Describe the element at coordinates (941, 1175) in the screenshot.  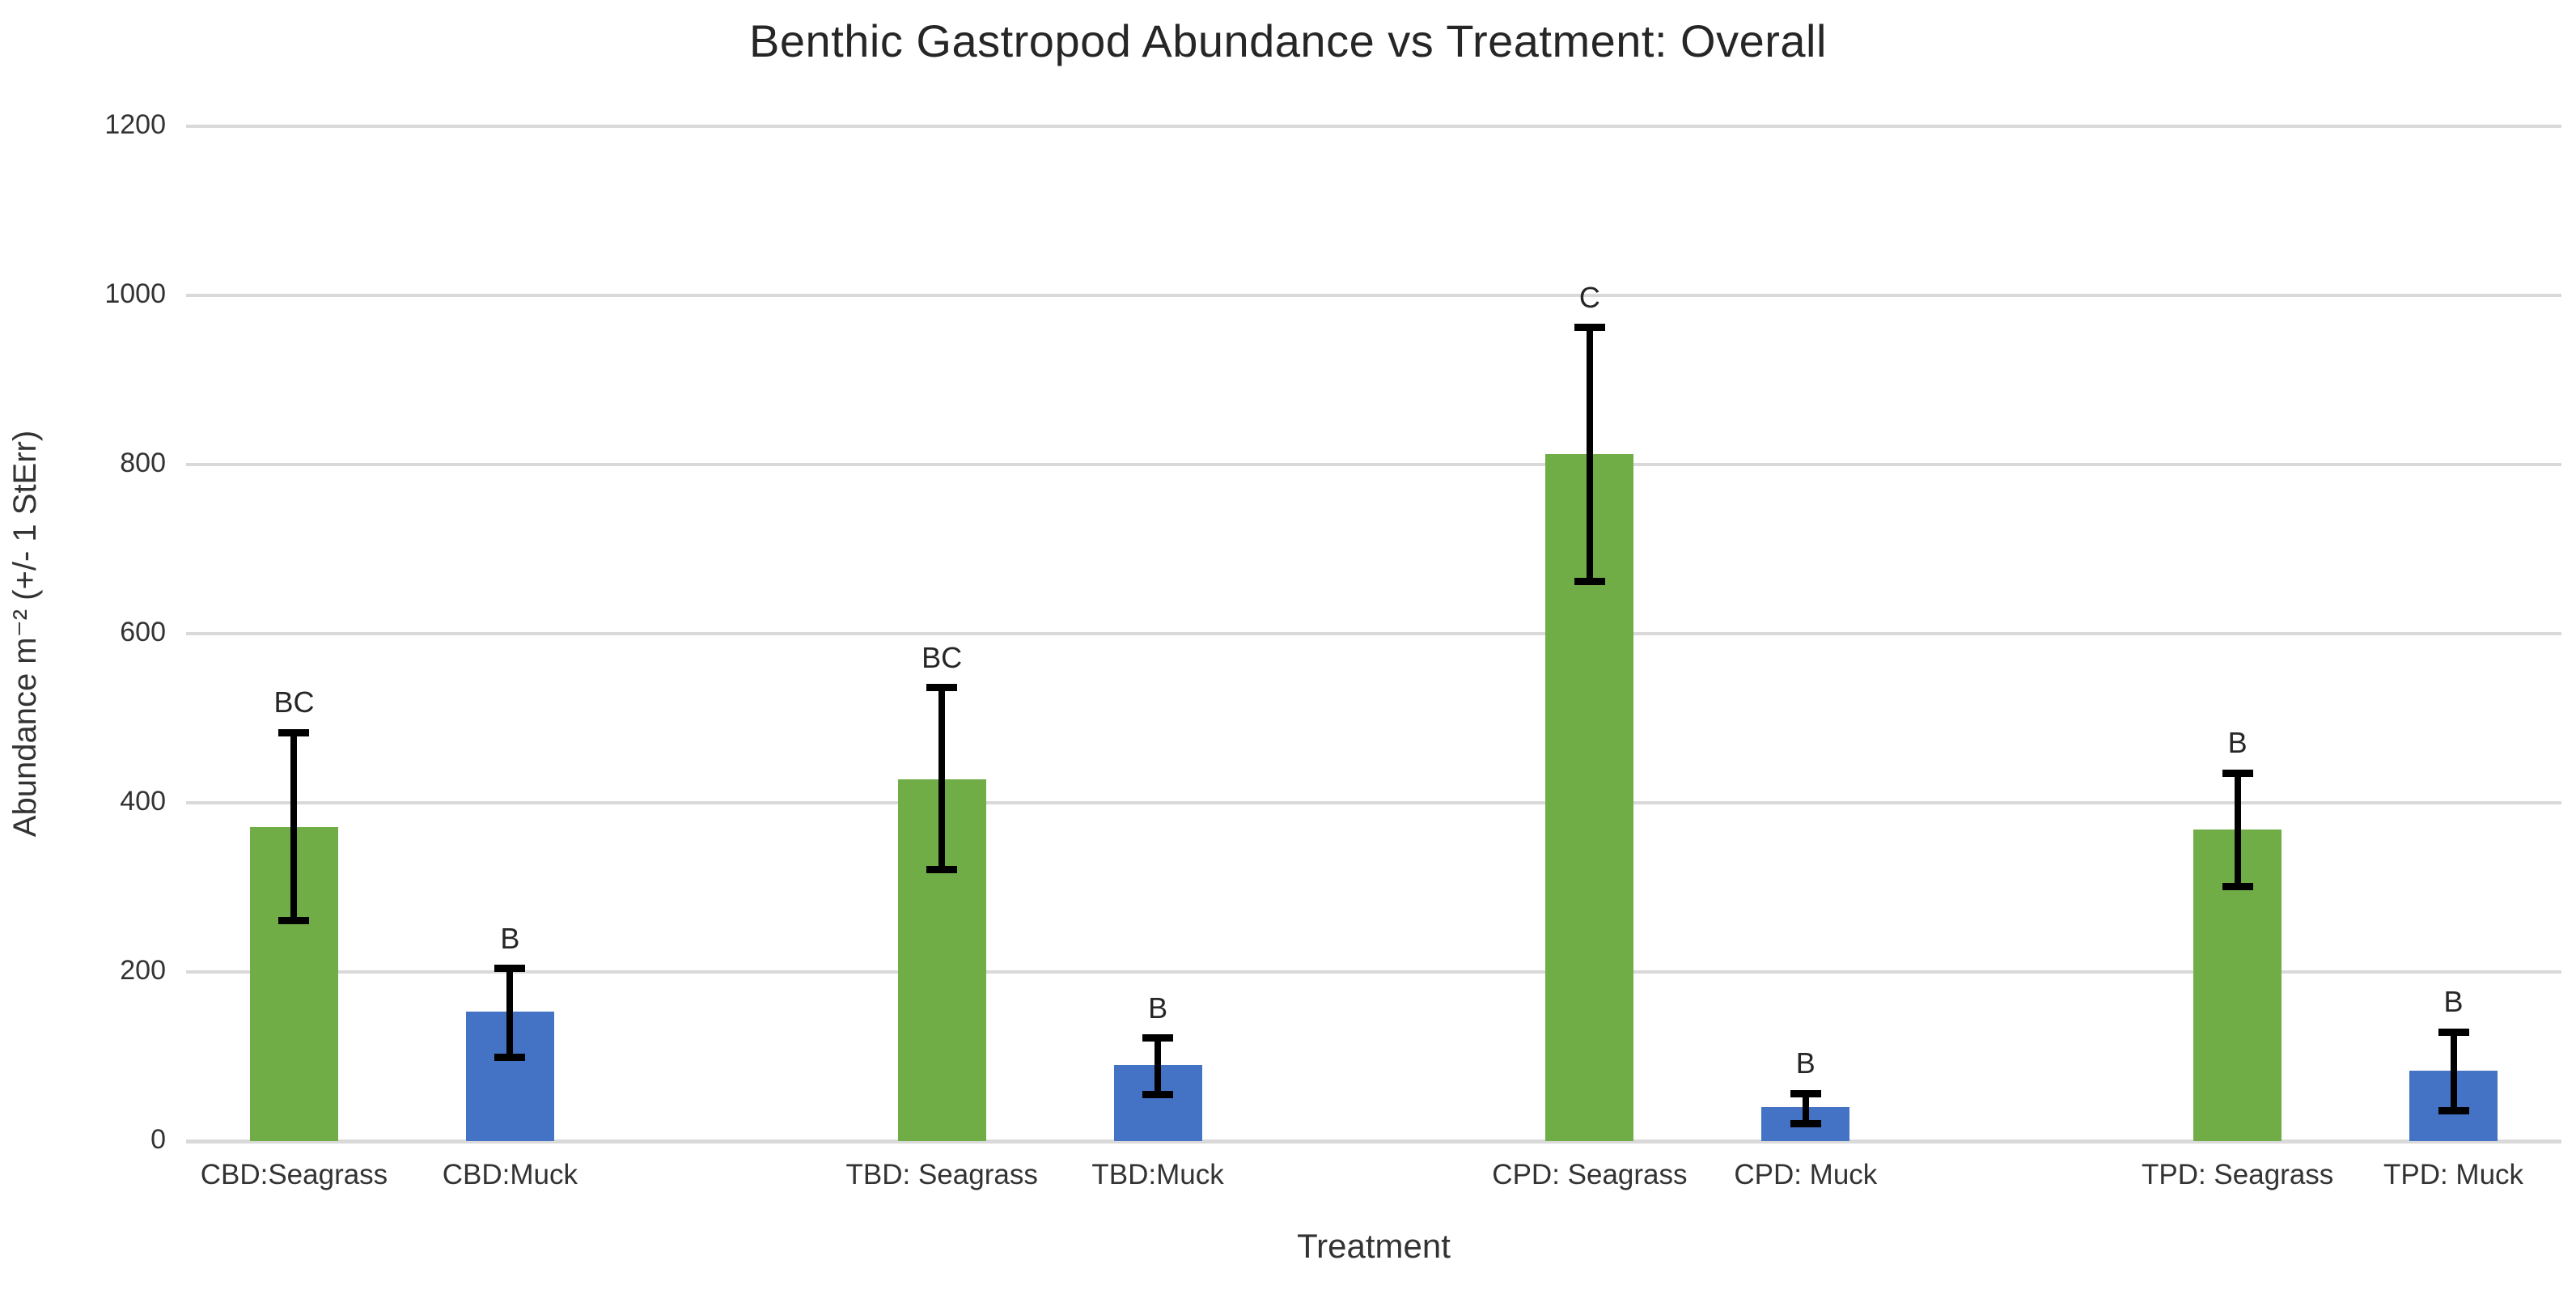
I see `x-category-label: TBD: Seagrass` at that location.